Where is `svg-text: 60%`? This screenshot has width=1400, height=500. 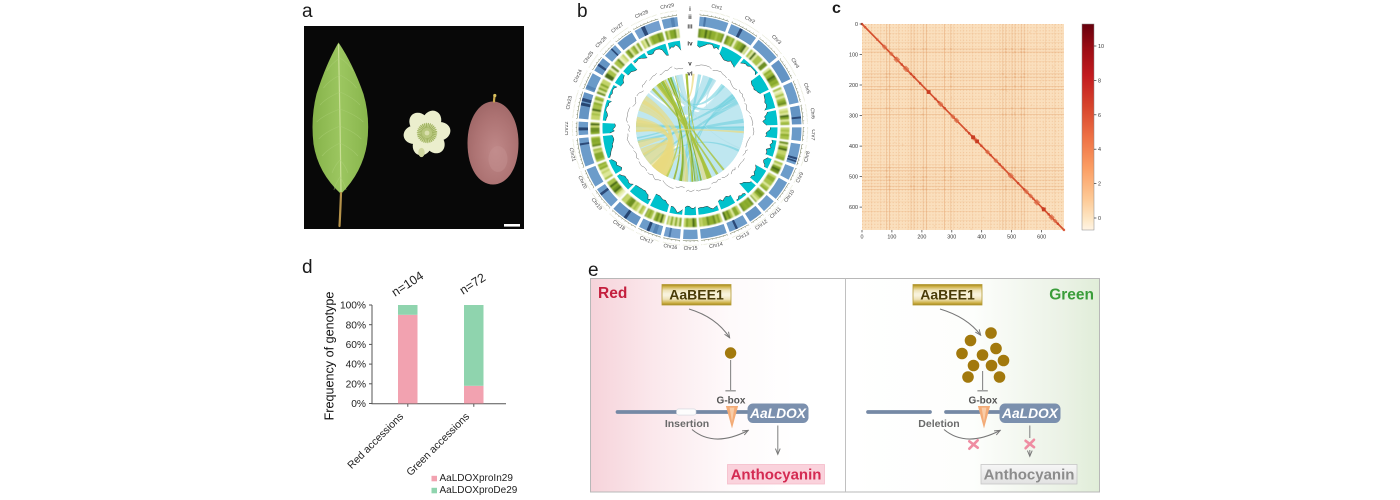
svg-text: 60% is located at coordinates (356, 345).